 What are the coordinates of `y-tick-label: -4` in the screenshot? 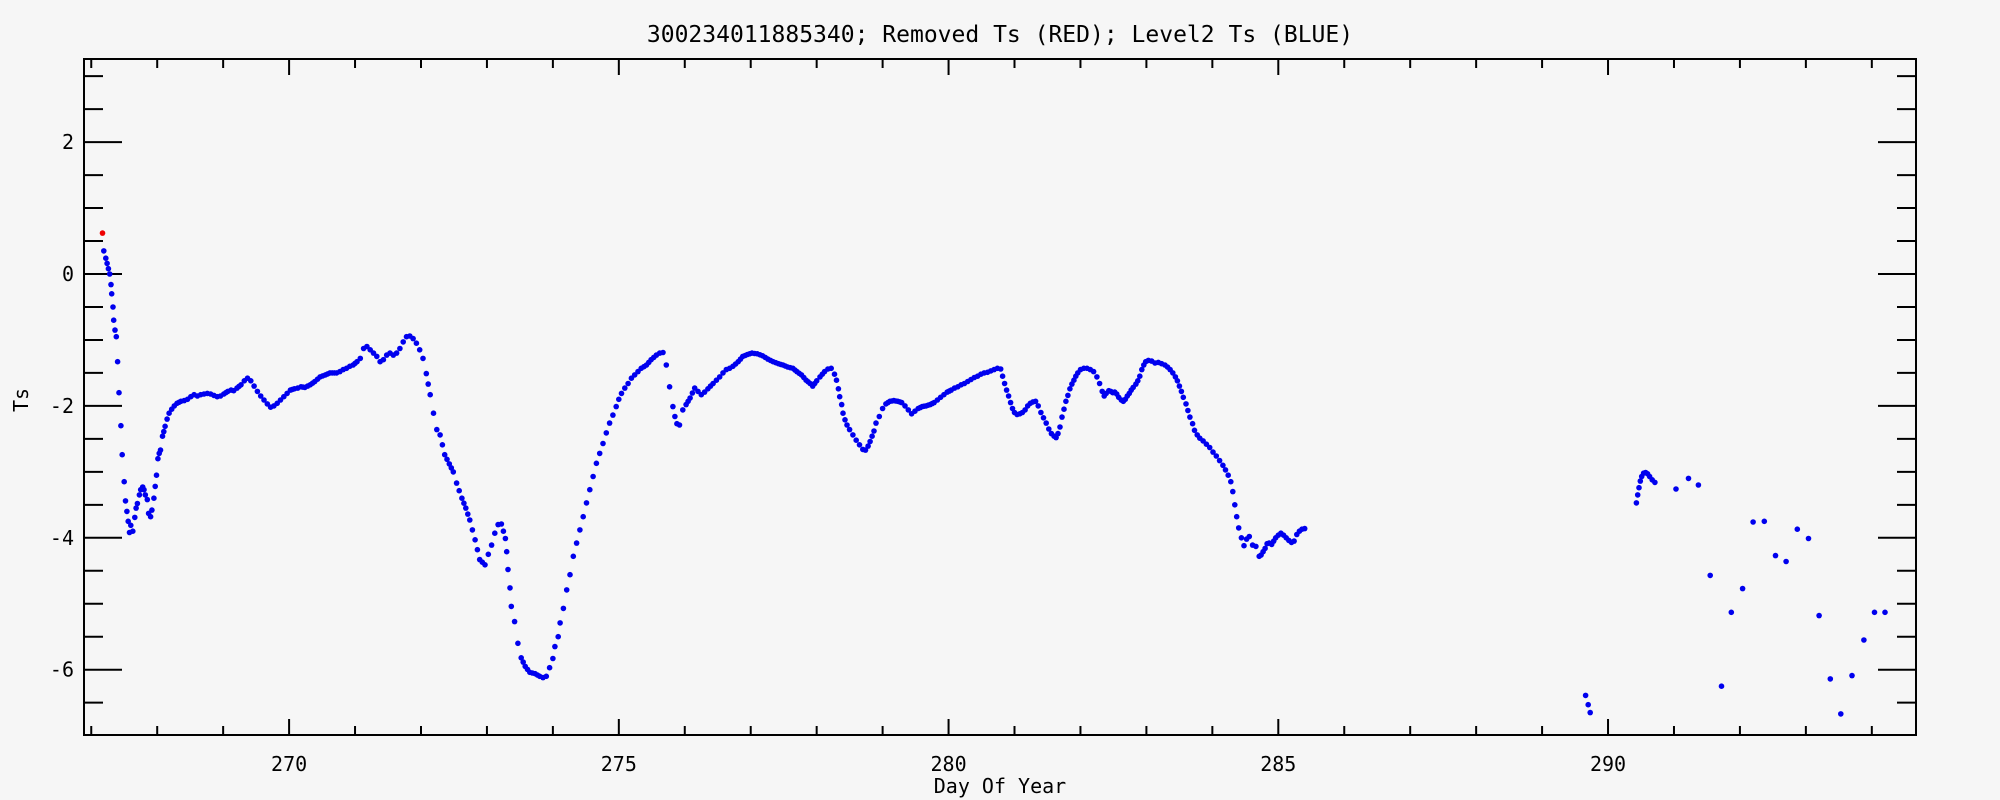 It's located at (62, 538).